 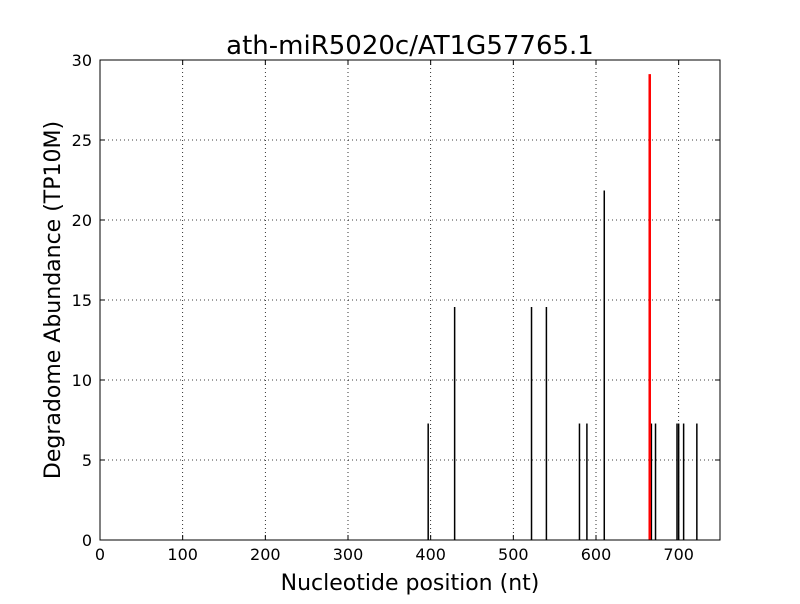 I want to click on x-tick-label: 100, so click(x=182, y=554).